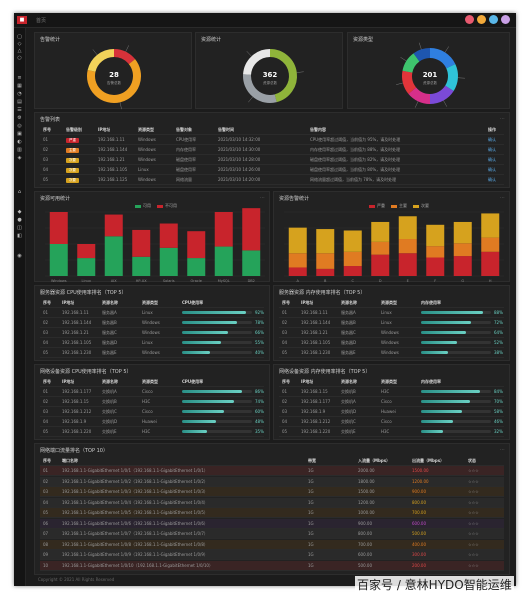 The height and width of the screenshot is (600, 527). What do you see at coordinates (152, 402) in the screenshot?
I see `table-row: 02 192.168.1.15 交换机B H3C 74%` at bounding box center [152, 402].